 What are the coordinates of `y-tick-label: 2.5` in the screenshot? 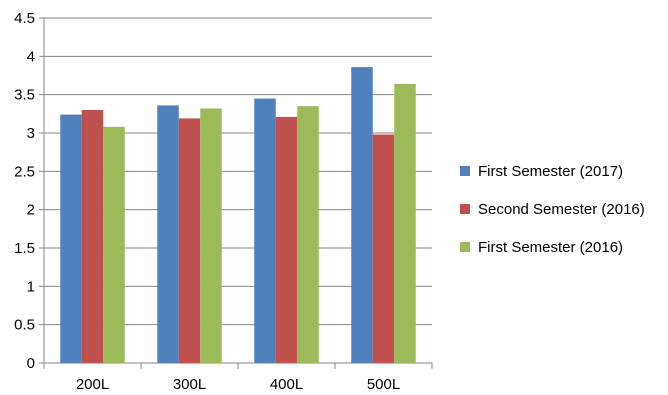 It's located at (24, 171).